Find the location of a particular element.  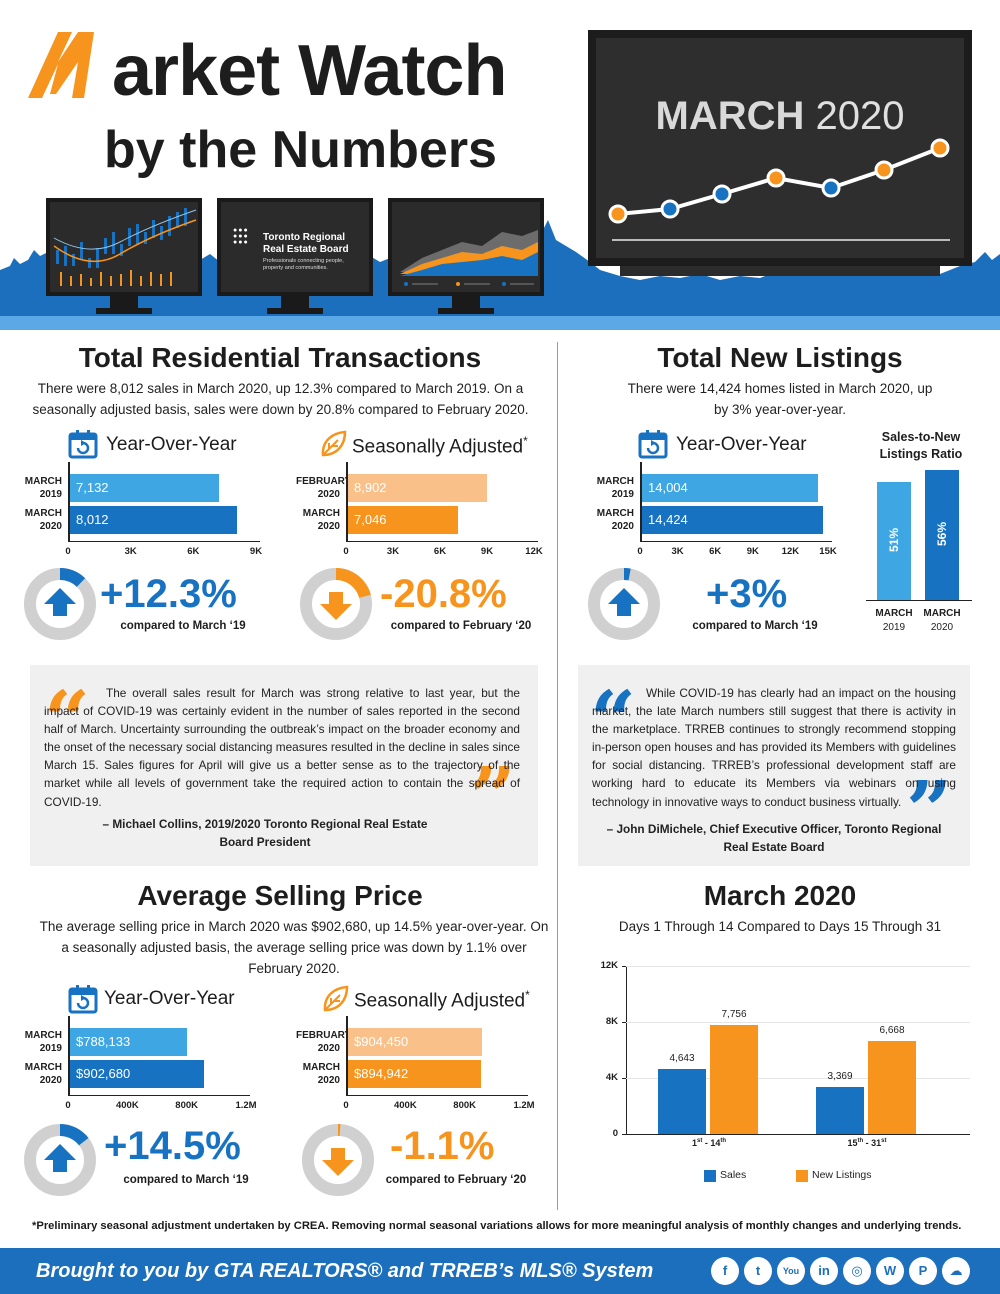

tv-title: MARCH 2020 is located at coordinates (780, 116).